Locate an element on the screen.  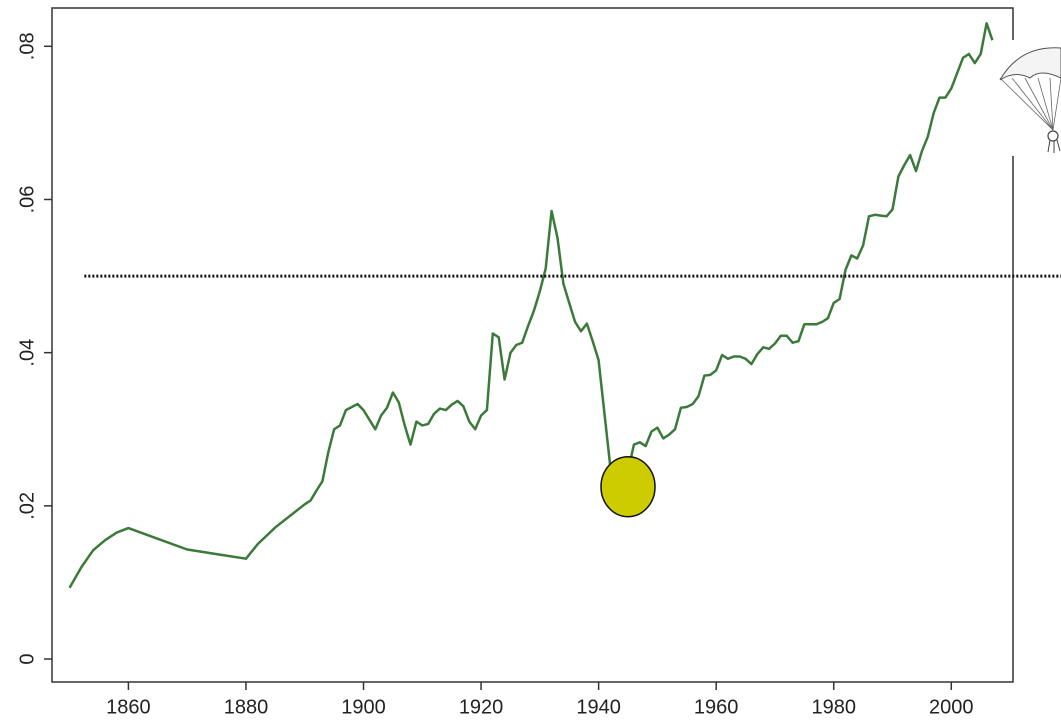
parachute-icon is located at coordinates (1028, 98).